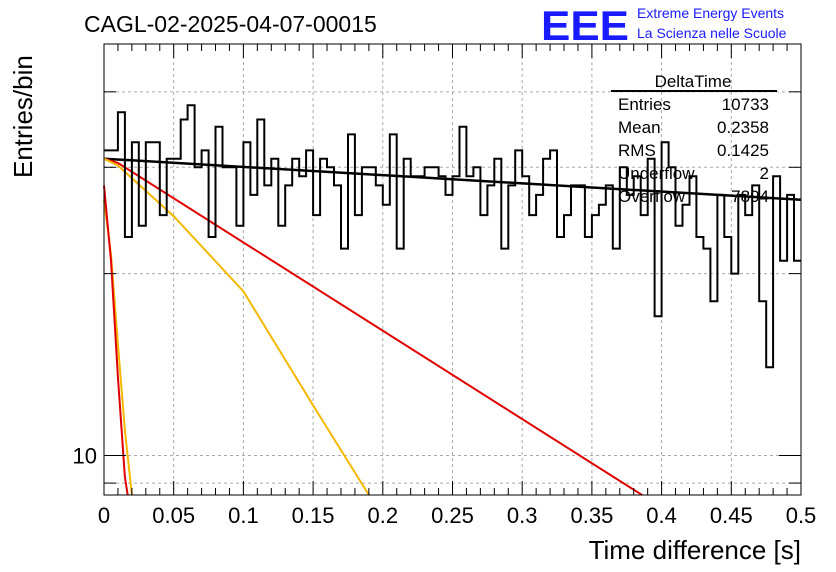 The image size is (836, 572). I want to click on eee-logo-line1: Extreme Energy Events, so click(710, 13).